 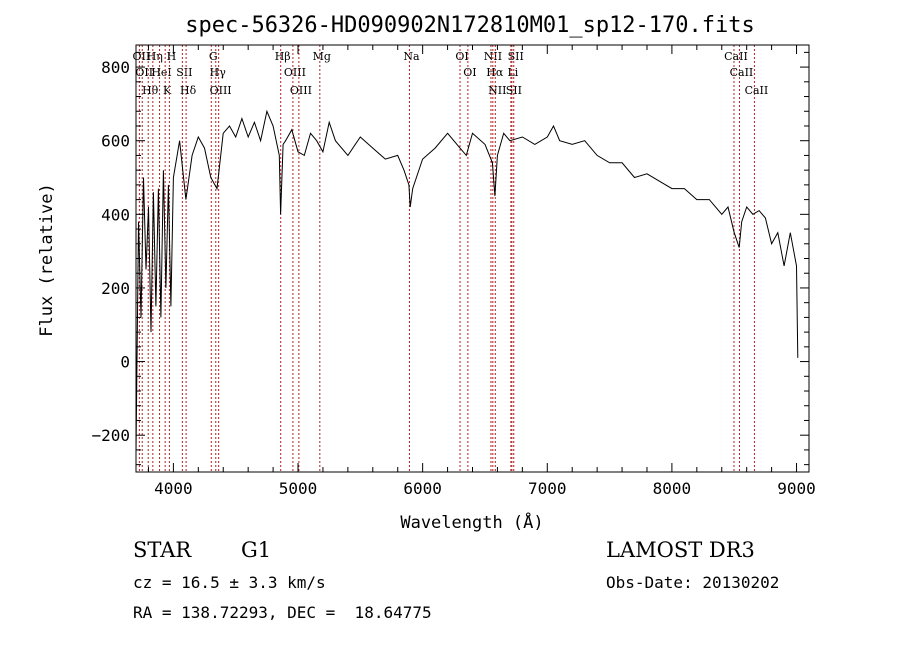 I want to click on marker-label-18: OI, so click(x=469, y=72).